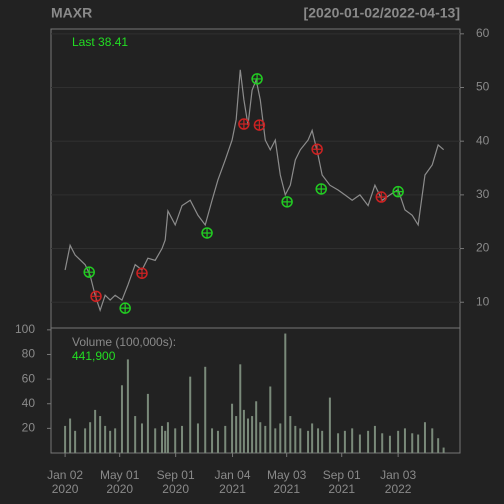  I want to click on volume-tick-label: 60, so click(29, 378).